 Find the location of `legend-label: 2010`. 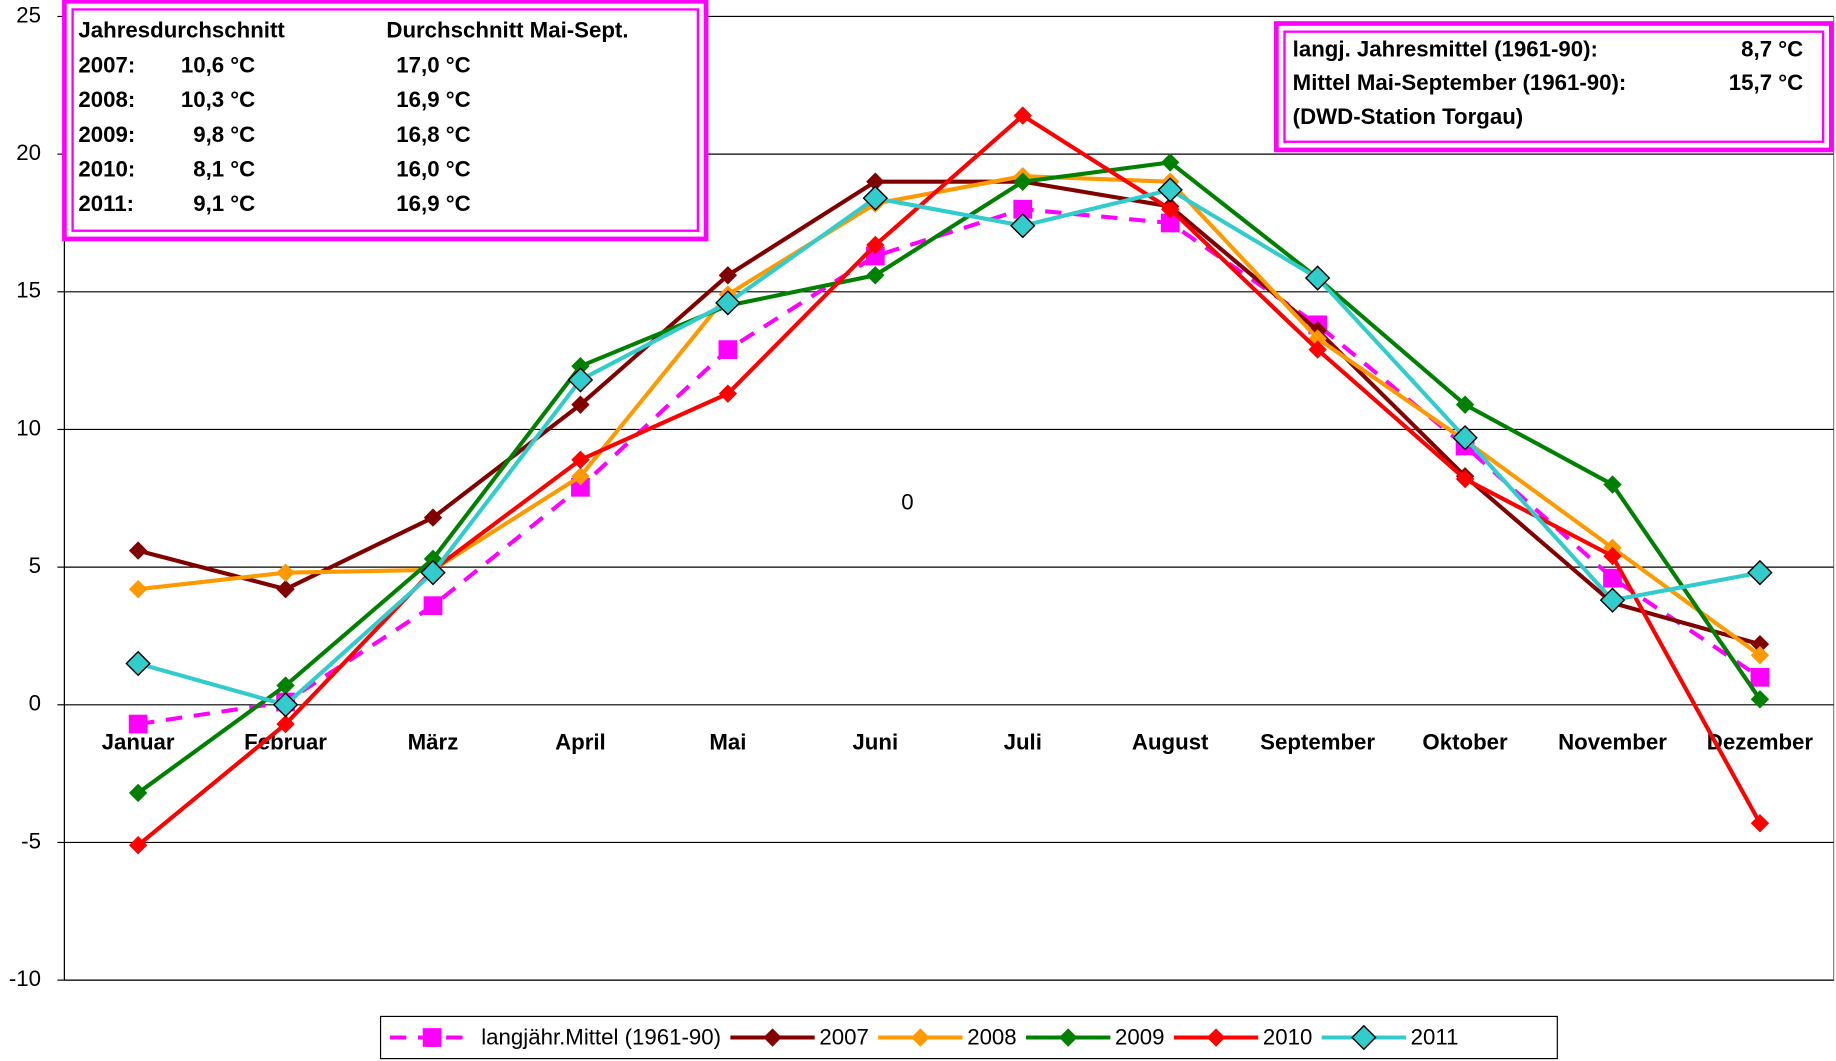

legend-label: 2010 is located at coordinates (1287, 1037).